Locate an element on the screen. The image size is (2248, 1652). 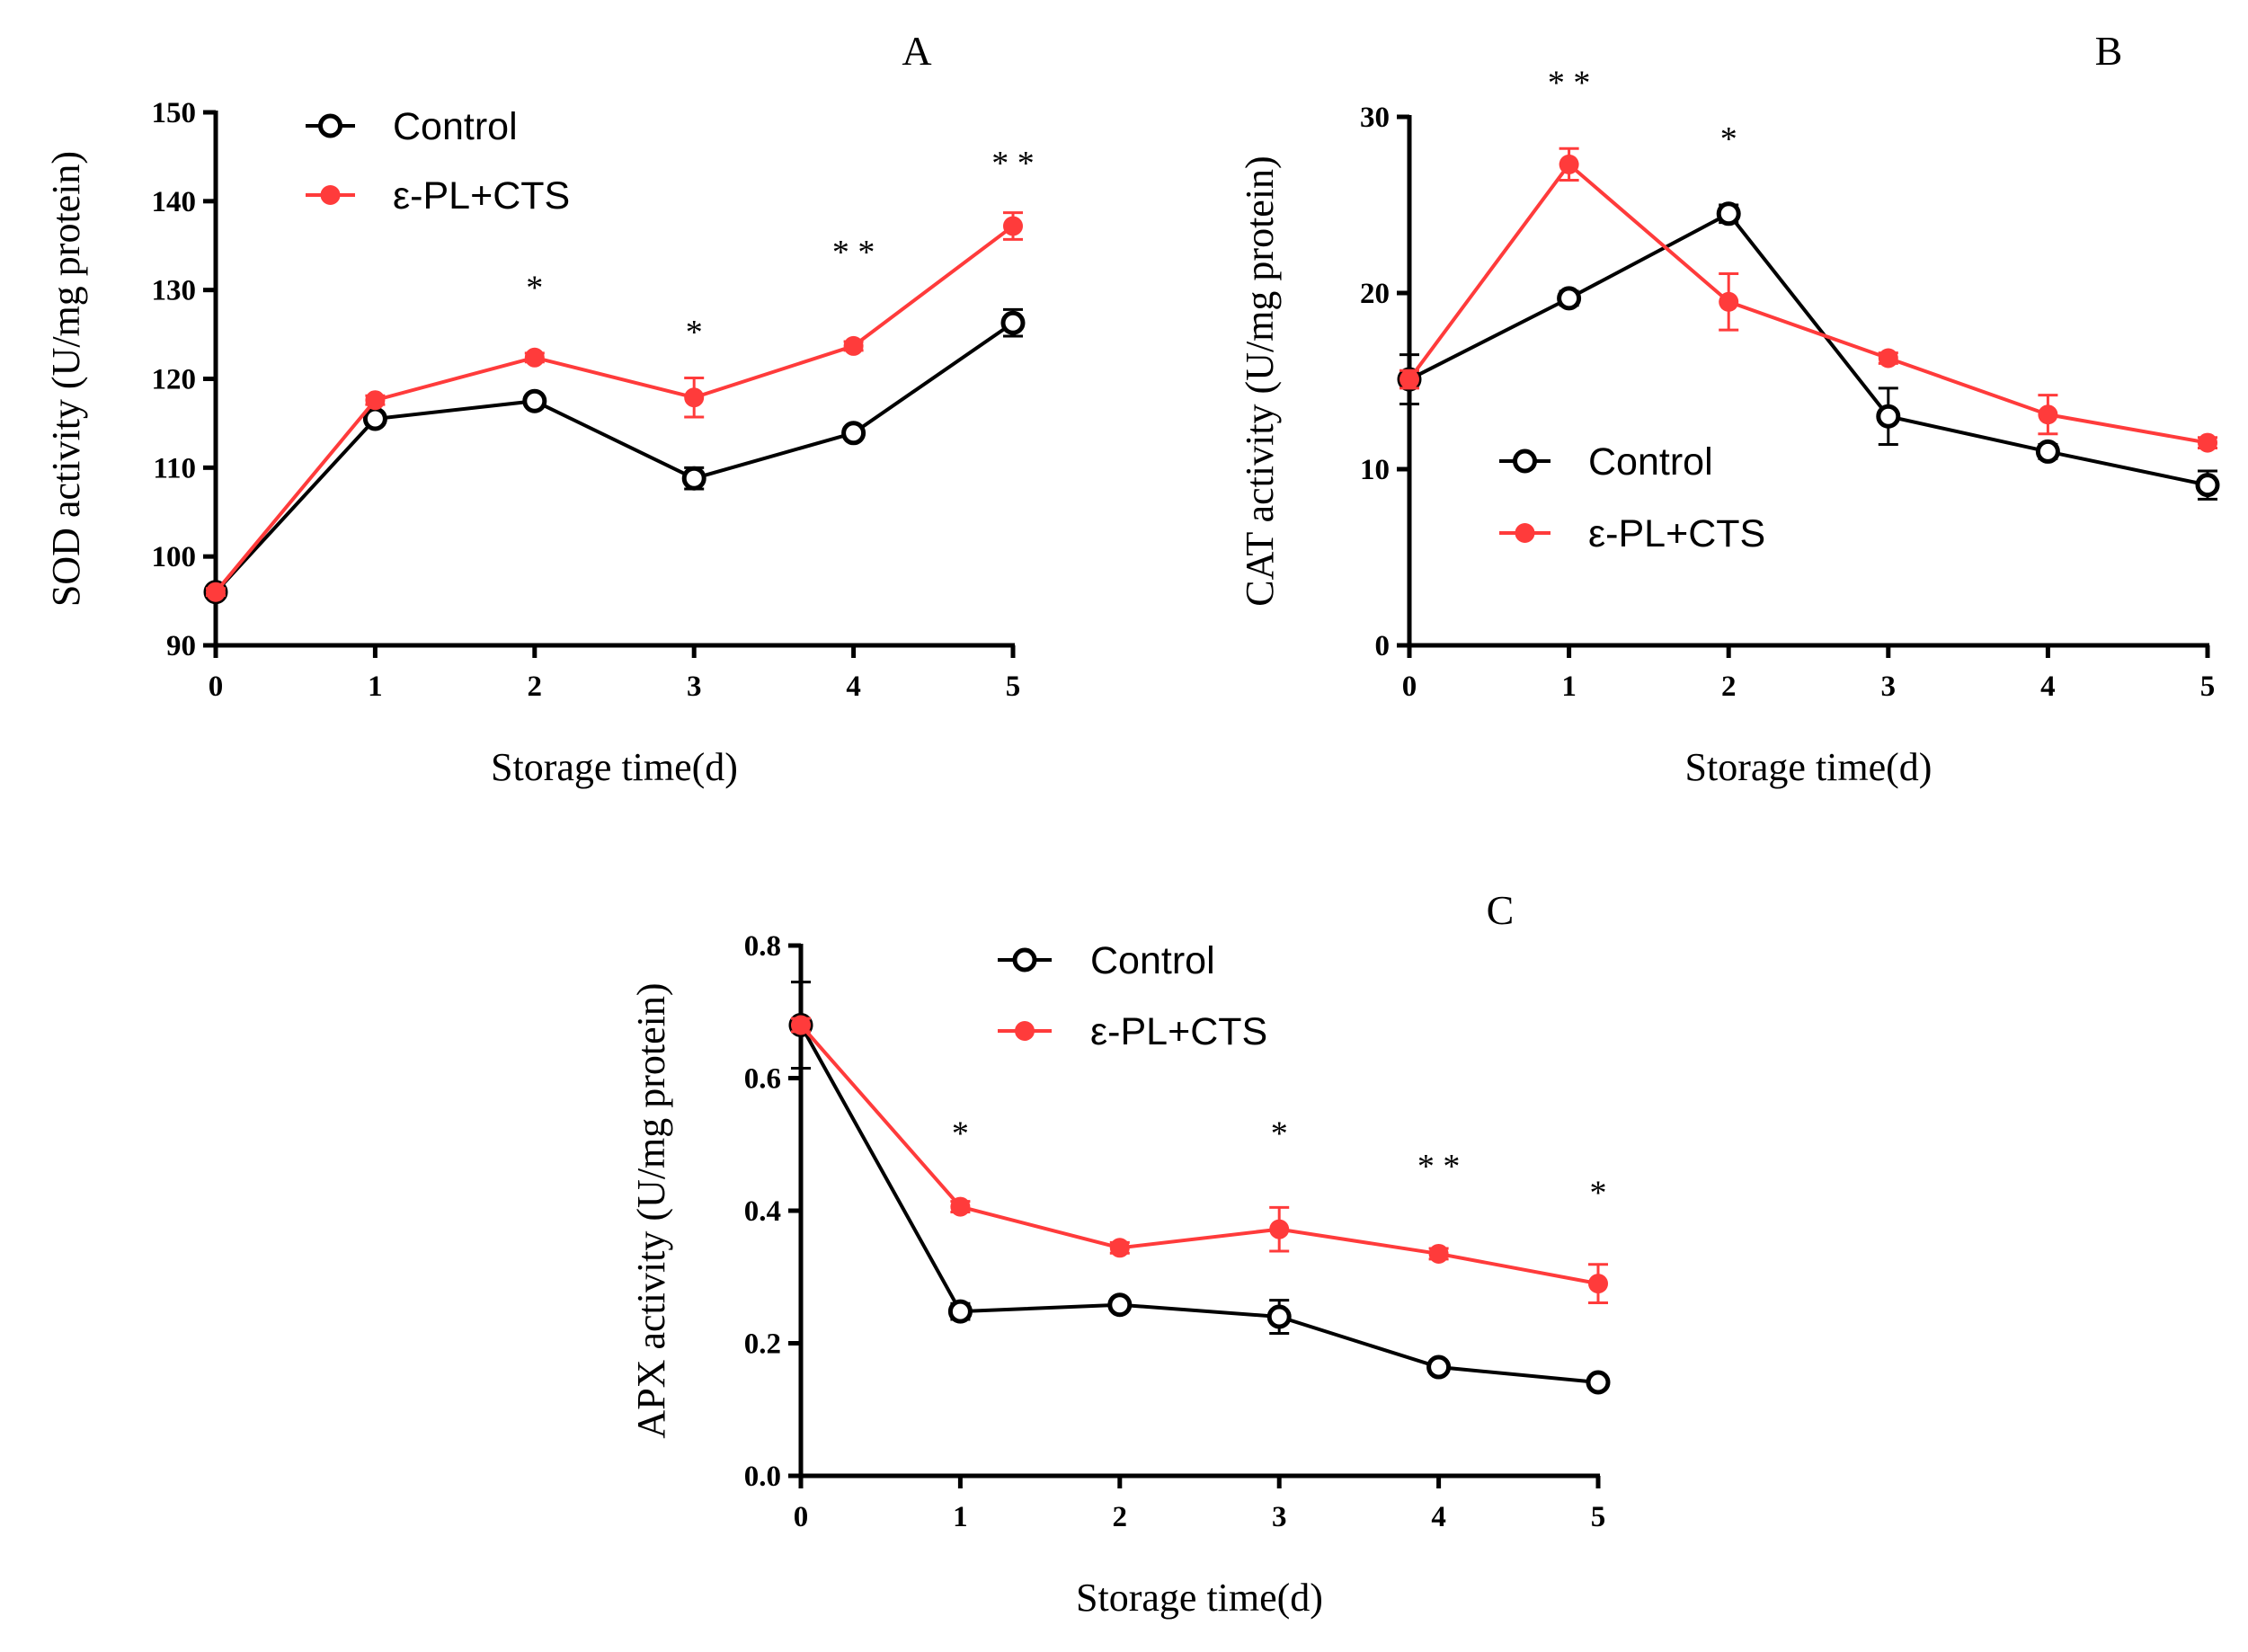
y-tick-label: 150 is located at coordinates (175, 113).